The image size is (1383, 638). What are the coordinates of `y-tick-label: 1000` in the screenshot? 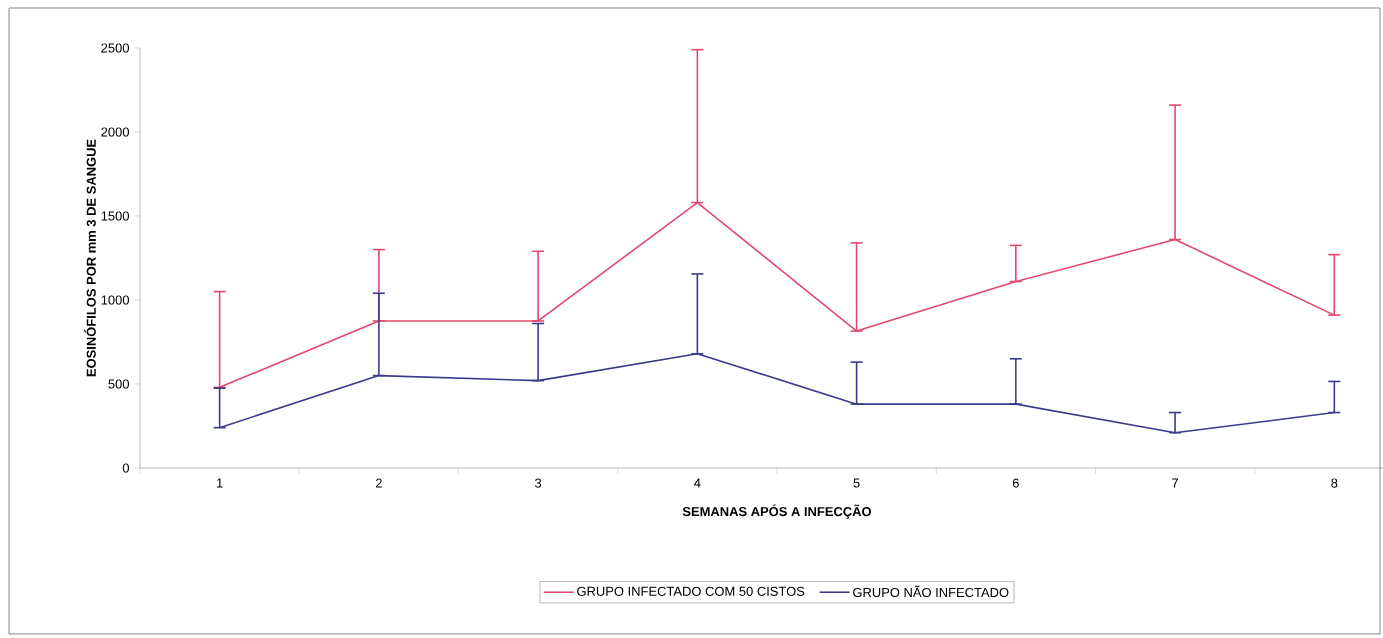 It's located at (115, 300).